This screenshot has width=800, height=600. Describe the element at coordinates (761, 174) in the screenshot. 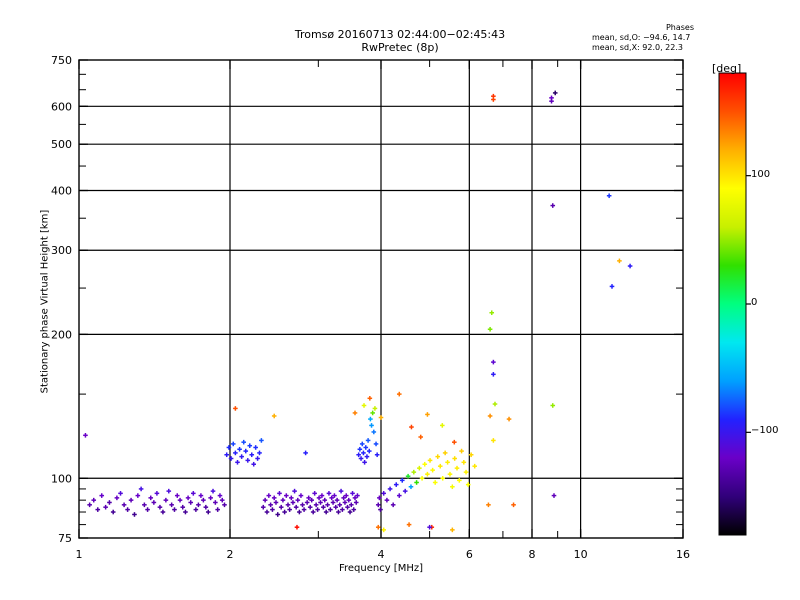

I see `colorbar-tick-label: 100` at that location.